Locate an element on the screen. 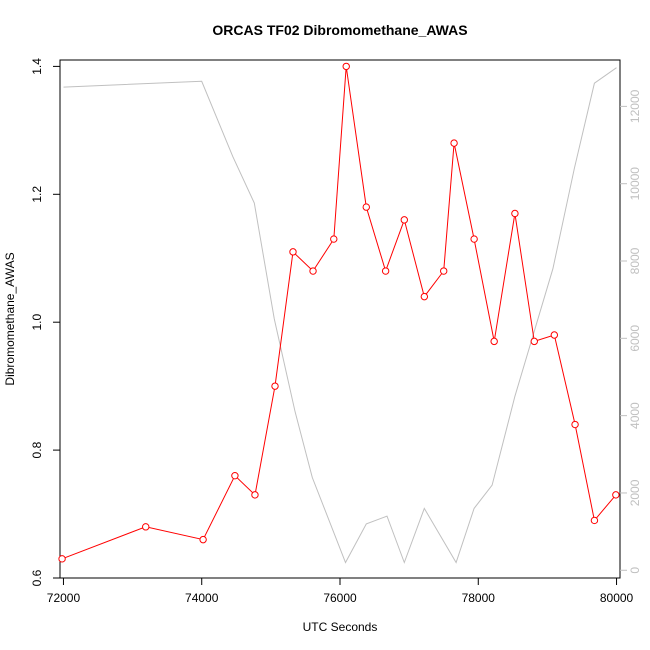 The height and width of the screenshot is (650, 650). y-axis-left: 0.6 0.8 1.0 1.2 1.4 is located at coordinates (45, 322).